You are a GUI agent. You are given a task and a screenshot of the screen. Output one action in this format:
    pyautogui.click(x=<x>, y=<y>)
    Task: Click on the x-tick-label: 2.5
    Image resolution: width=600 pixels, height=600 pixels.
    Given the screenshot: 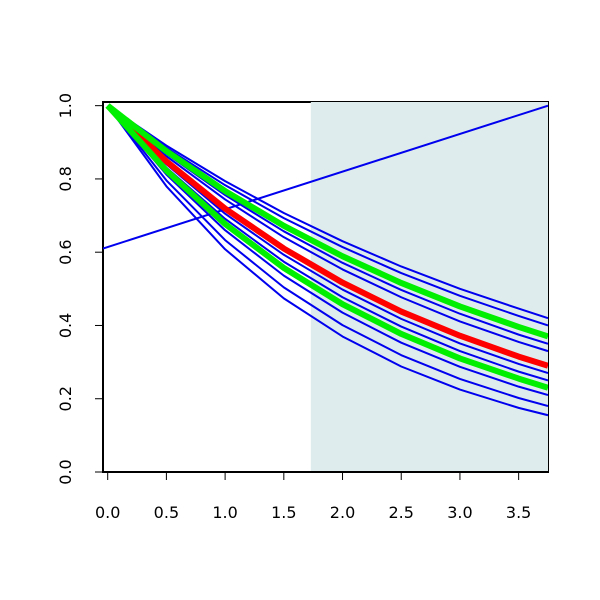 What is the action you would take?
    pyautogui.click(x=401, y=512)
    